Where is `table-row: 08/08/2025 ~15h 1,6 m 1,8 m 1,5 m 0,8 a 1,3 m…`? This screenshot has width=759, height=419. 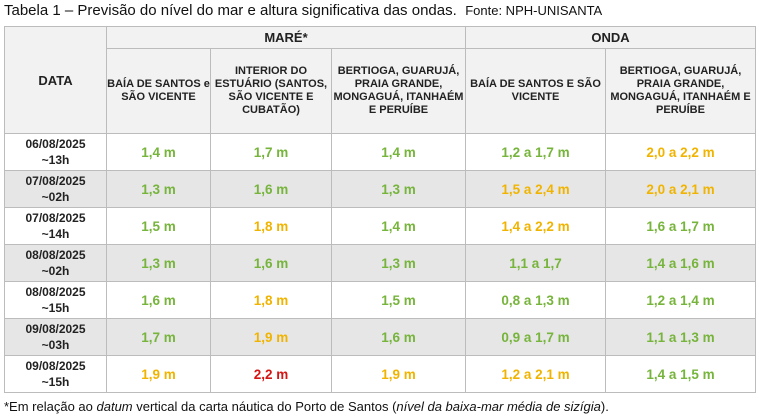 table-row: 08/08/2025 ~15h 1,6 m 1,8 m 1,5 m 0,8 a 1,3 m… is located at coordinates (380, 300).